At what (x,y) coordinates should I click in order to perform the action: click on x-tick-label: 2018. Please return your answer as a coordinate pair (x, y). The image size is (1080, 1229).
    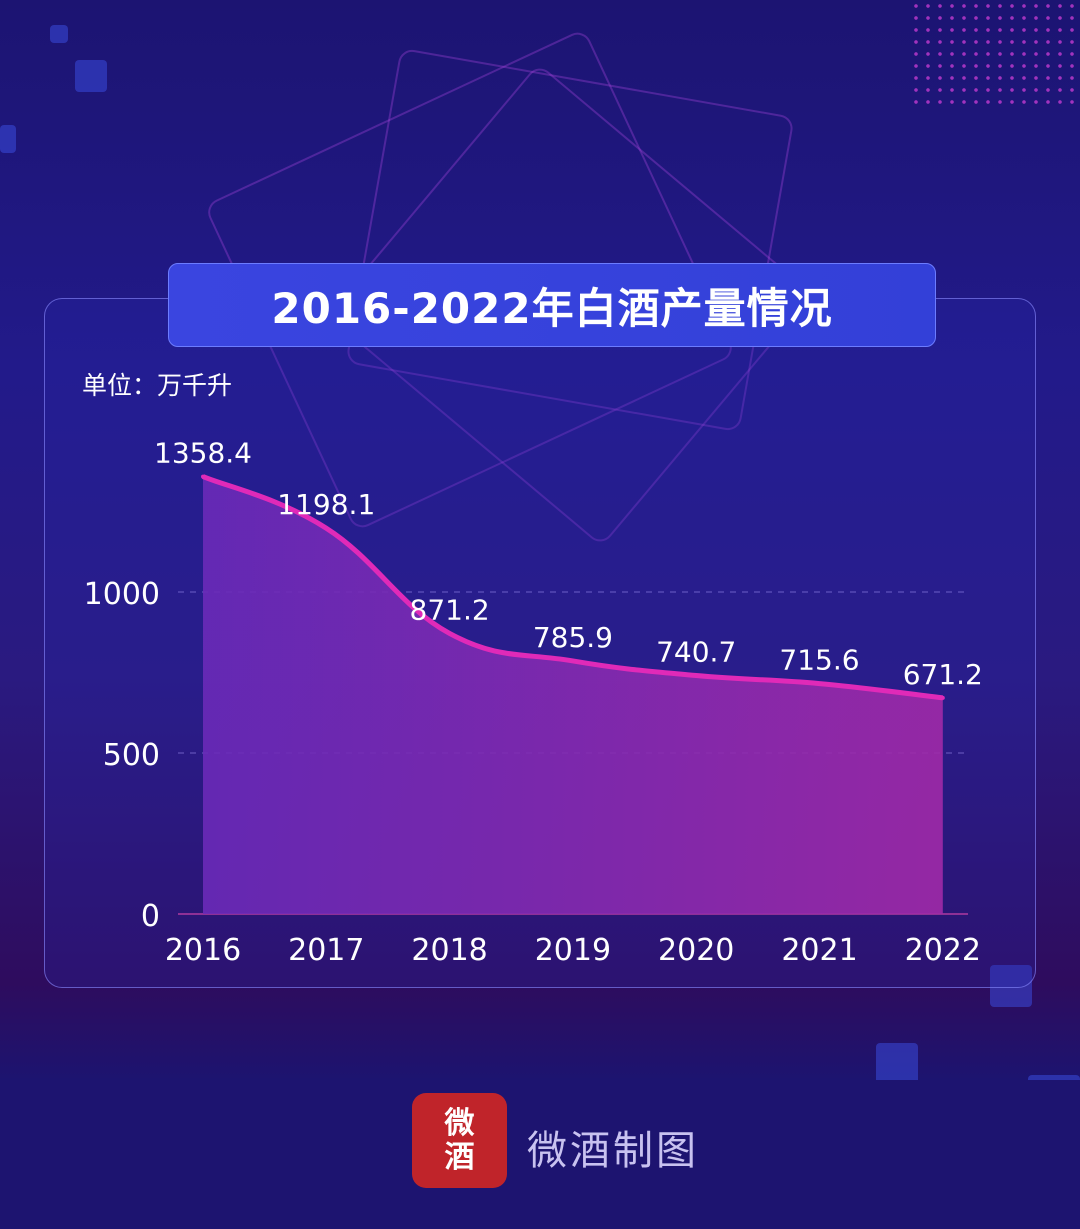
    Looking at the image, I should click on (449, 950).